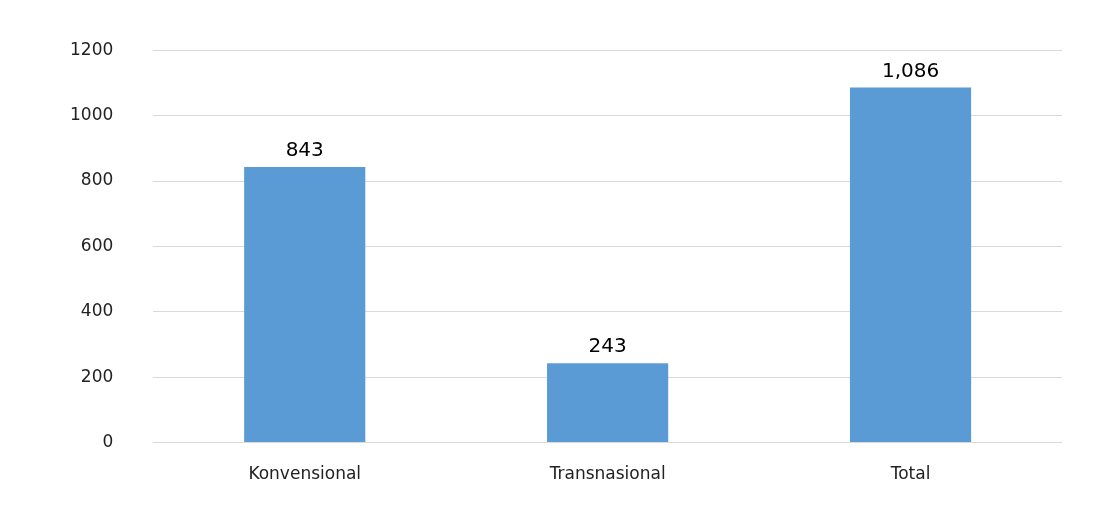 Image resolution: width=1102 pixels, height=509 pixels. I want to click on data-label: 843, so click(304, 149).